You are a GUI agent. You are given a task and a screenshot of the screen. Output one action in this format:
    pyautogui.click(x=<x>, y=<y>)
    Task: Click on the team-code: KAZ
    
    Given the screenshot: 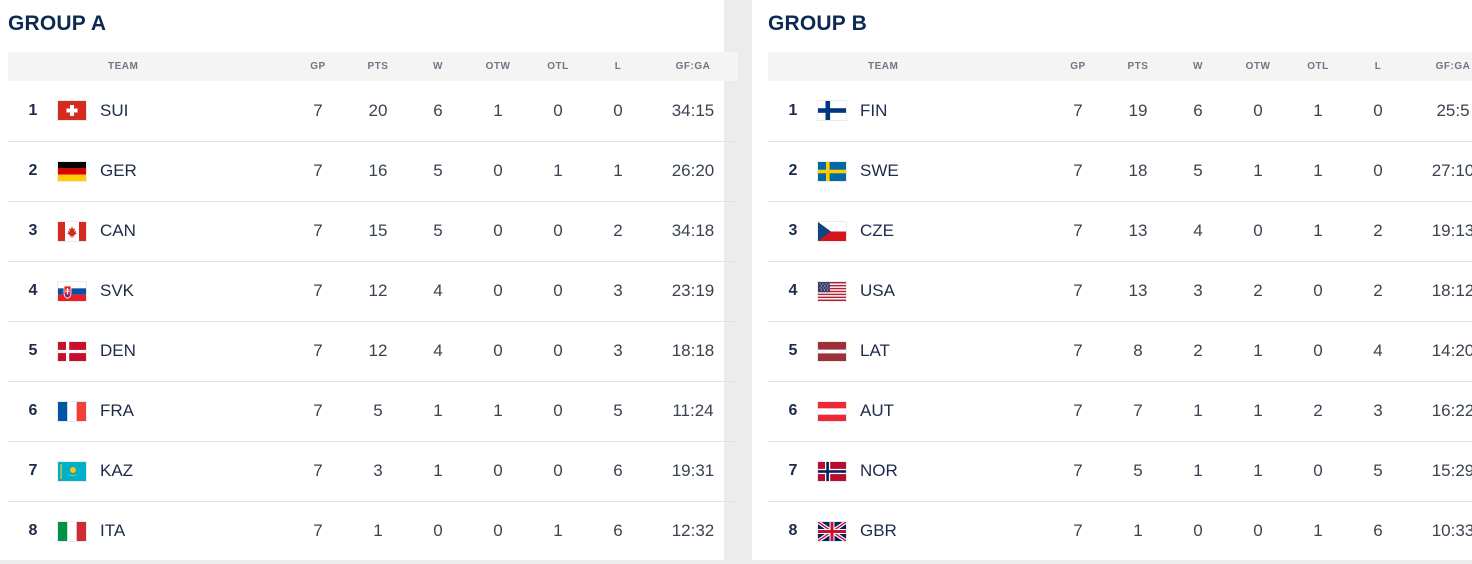 What is the action you would take?
    pyautogui.click(x=117, y=470)
    